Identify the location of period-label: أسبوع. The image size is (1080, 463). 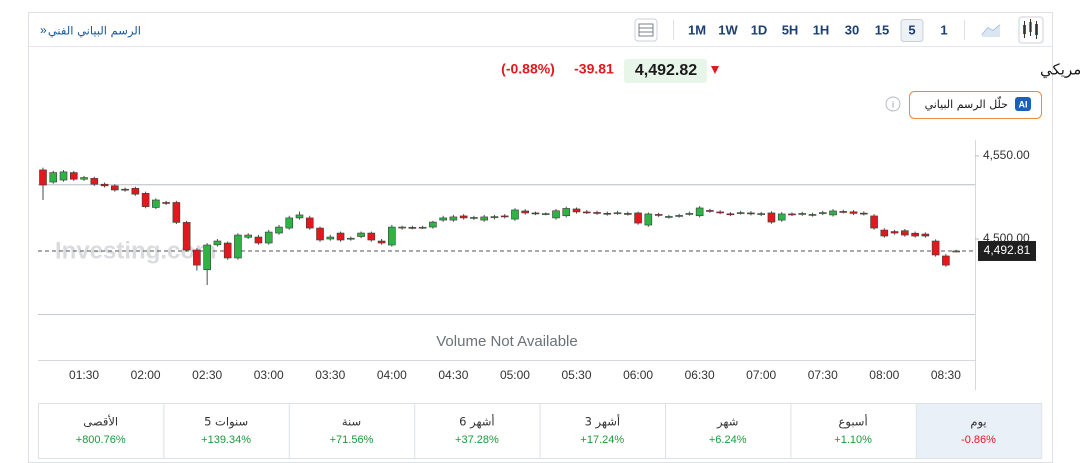
(853, 422).